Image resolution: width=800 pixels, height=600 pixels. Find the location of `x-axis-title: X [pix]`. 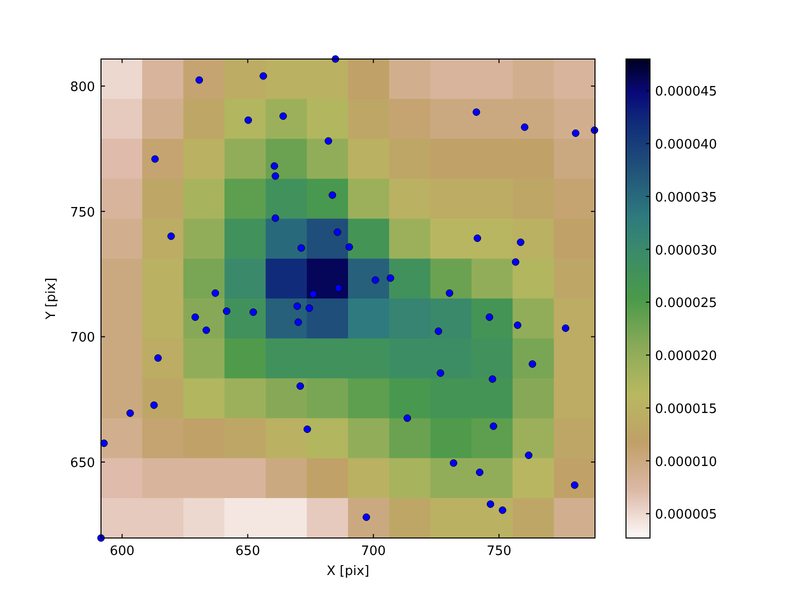

x-axis-title: X [pix] is located at coordinates (348, 571).